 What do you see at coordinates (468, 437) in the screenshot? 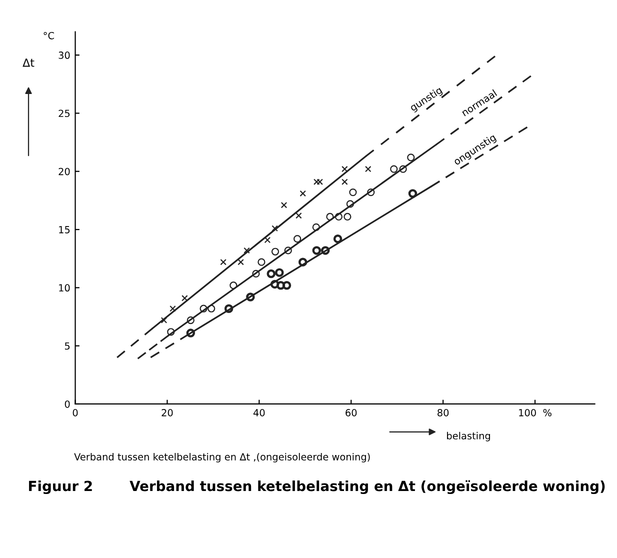
I see `x-axis-title: belasting` at bounding box center [468, 437].